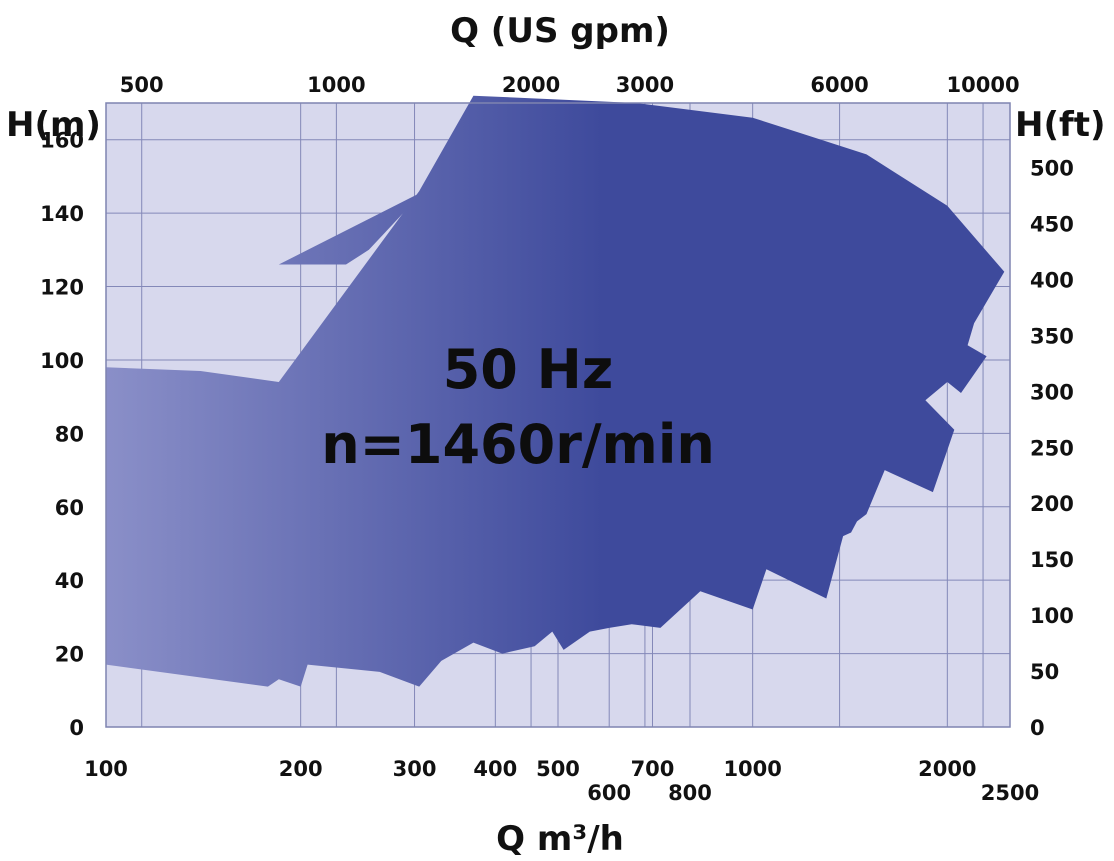 Image resolution: width=1114 pixels, height=861 pixels. What do you see at coordinates (752, 769) in the screenshot?
I see `x-tick-label: 1000` at bounding box center [752, 769].